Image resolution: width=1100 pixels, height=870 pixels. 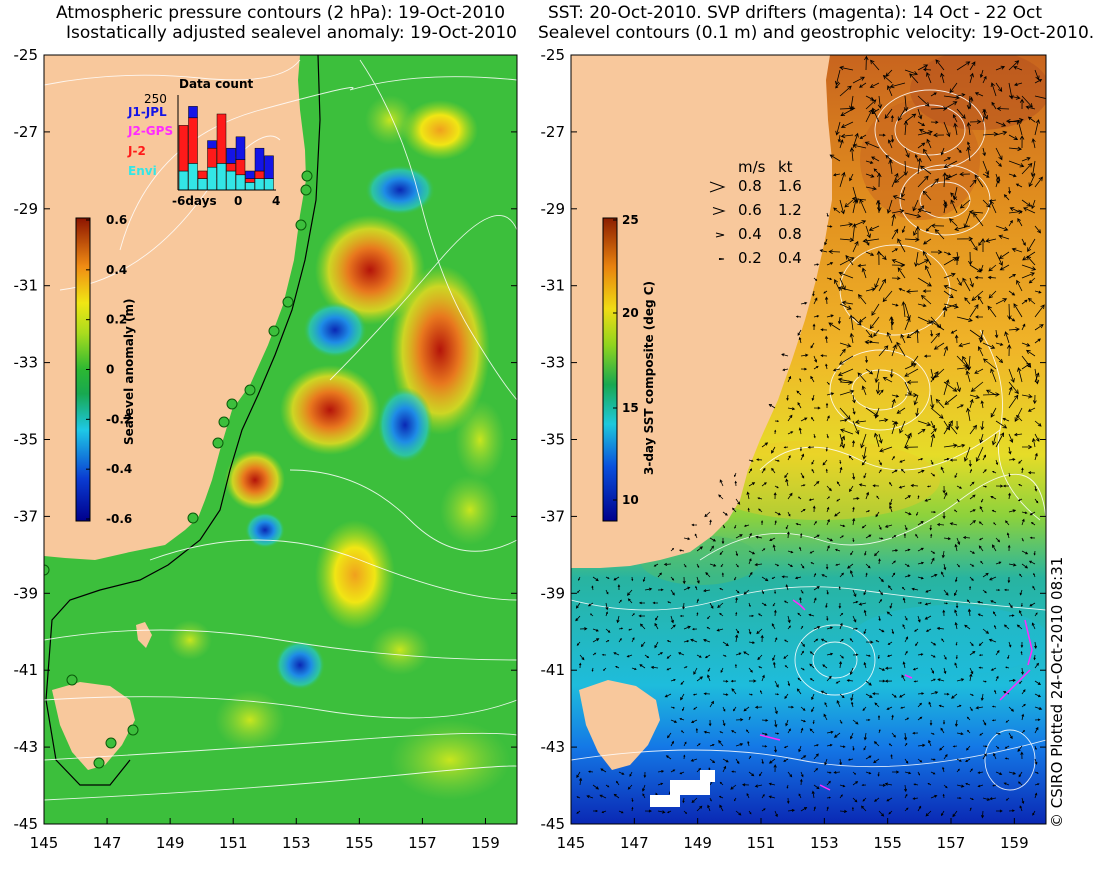 I want to click on velocity-legend-ms: 0.2, so click(x=750, y=258).